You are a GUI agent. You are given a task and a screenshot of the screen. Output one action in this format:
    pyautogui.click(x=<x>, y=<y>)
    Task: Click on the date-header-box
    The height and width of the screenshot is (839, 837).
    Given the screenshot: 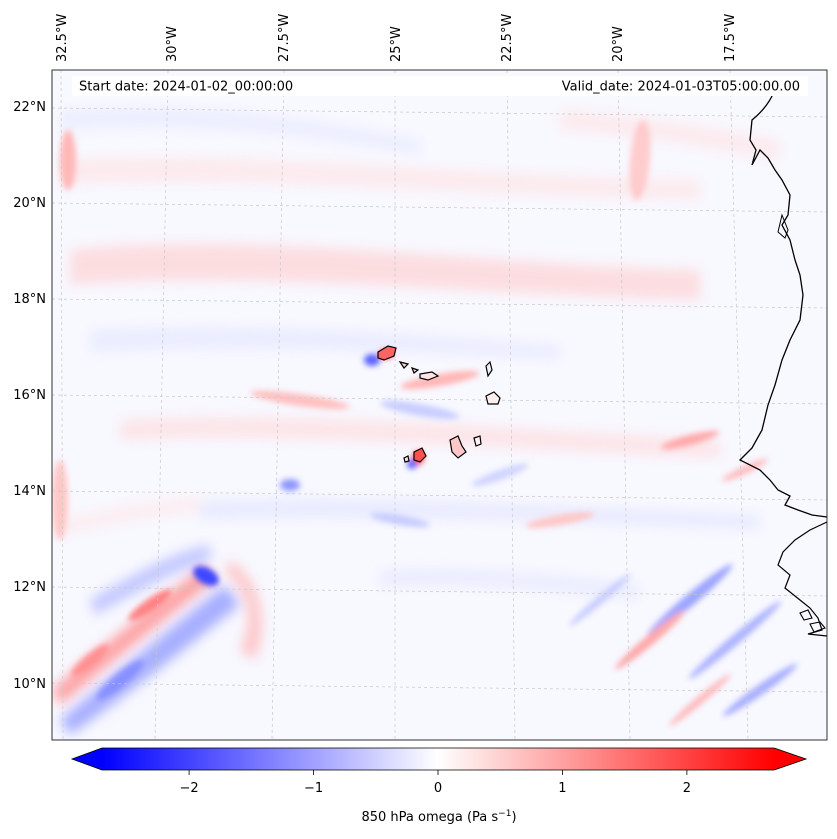 What is the action you would take?
    pyautogui.click(x=440, y=86)
    